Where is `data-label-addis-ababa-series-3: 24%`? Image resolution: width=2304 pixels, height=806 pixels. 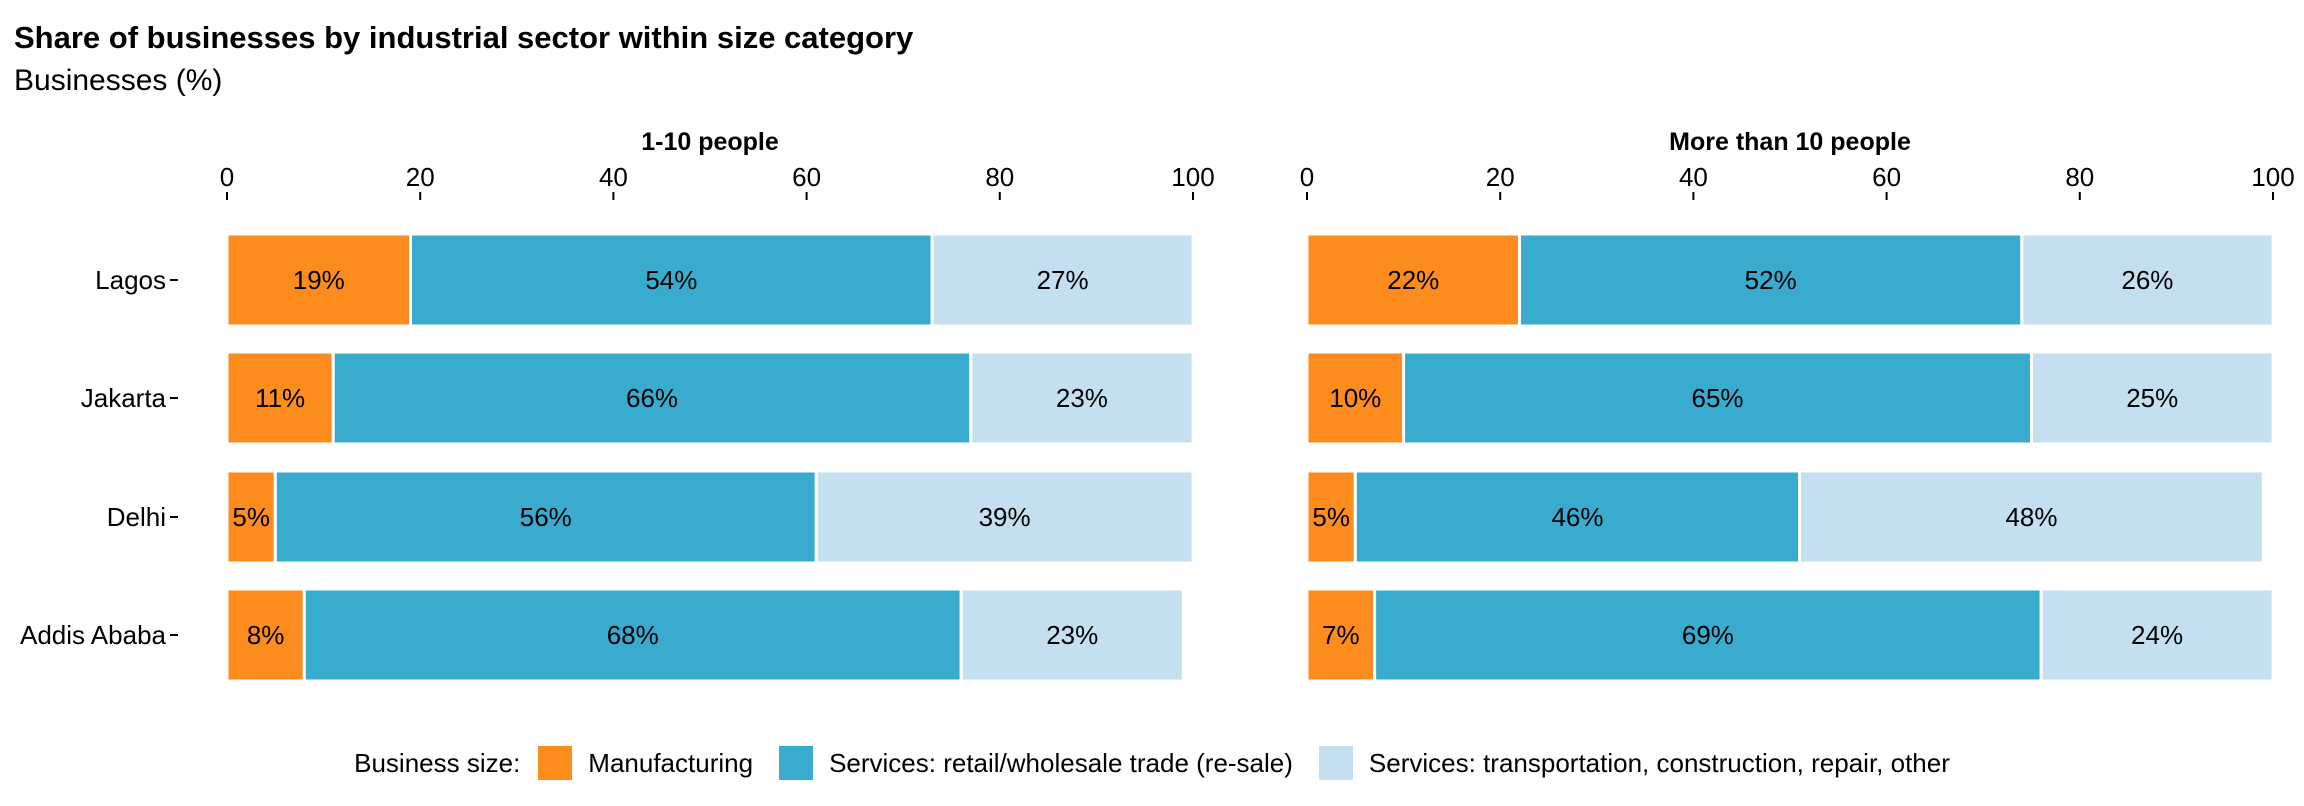 data-label-addis-ababa-series-3: 24% is located at coordinates (2157, 635).